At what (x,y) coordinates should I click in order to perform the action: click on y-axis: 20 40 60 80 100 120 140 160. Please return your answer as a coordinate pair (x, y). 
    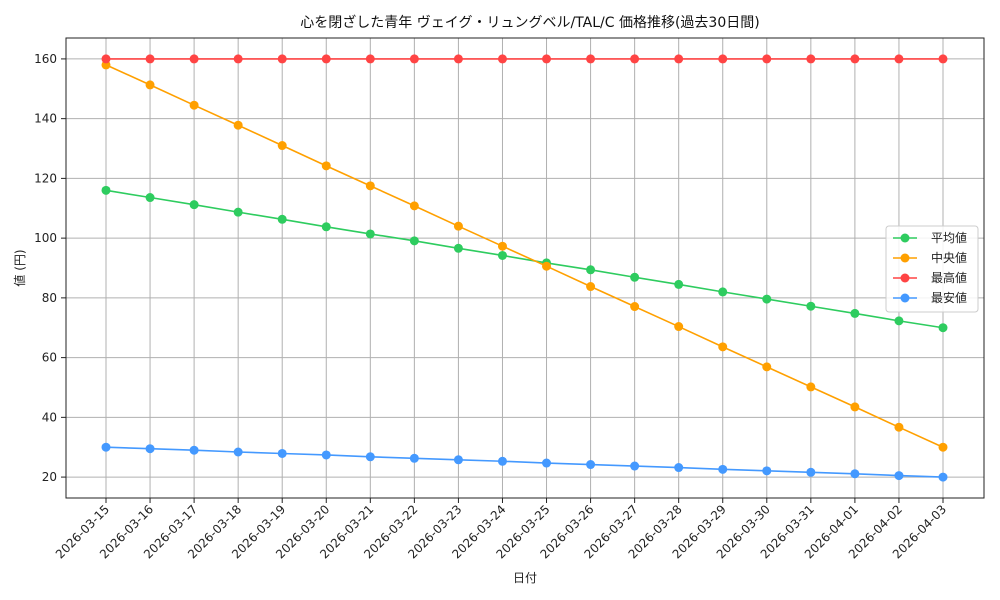
    Looking at the image, I should click on (50, 268).